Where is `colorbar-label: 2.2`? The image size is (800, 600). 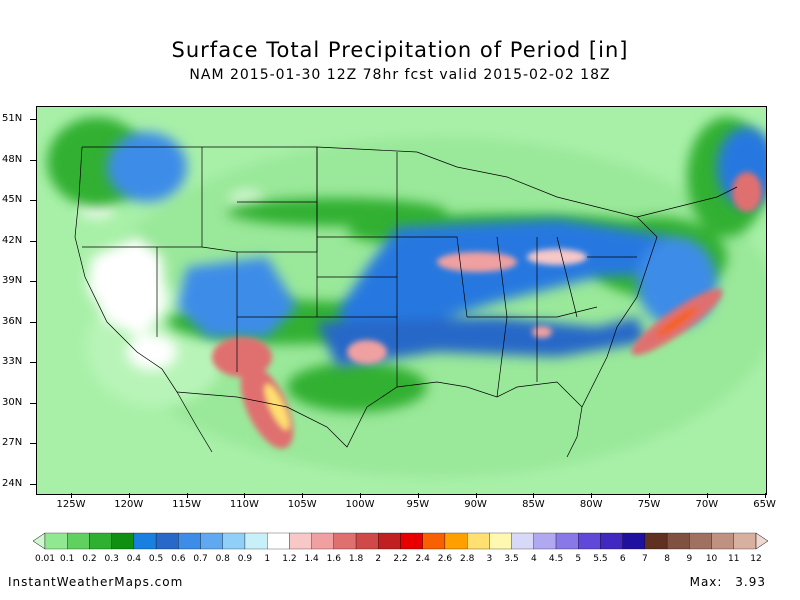 colorbar-label: 2.2 is located at coordinates (400, 559).